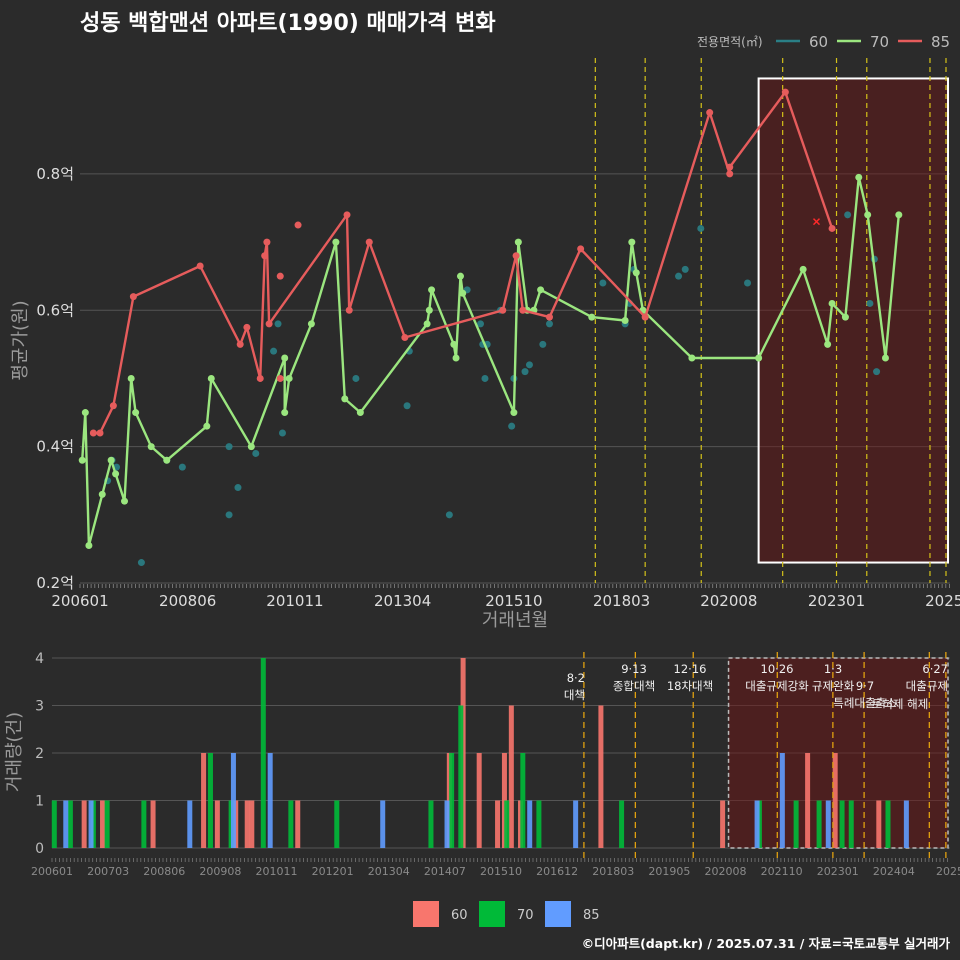 This screenshot has height=960, width=960. What do you see at coordinates (836, 601) in the screenshot?
I see `x-tick-label: 202301` at bounding box center [836, 601].